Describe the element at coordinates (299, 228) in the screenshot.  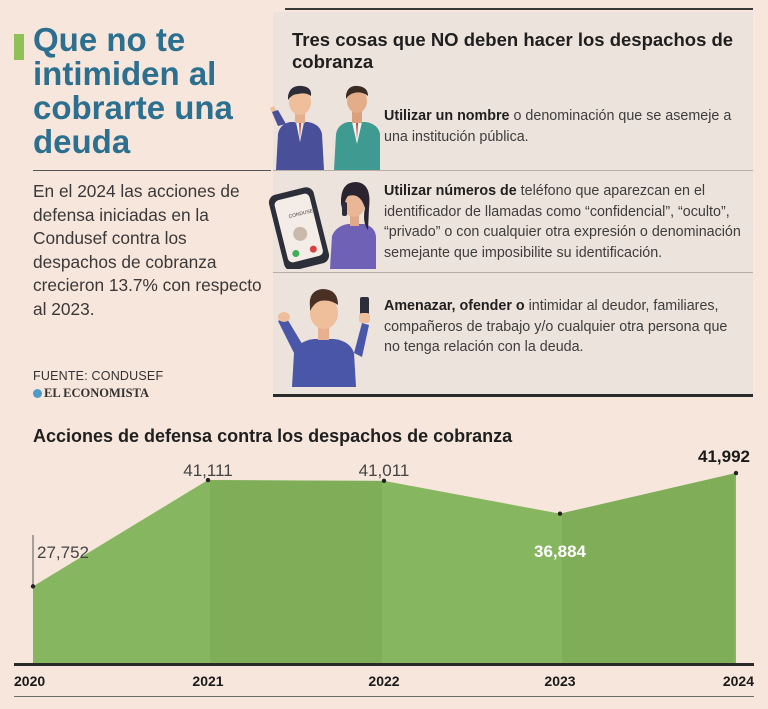
I see `phone-icon: CONDUSEF` at that location.